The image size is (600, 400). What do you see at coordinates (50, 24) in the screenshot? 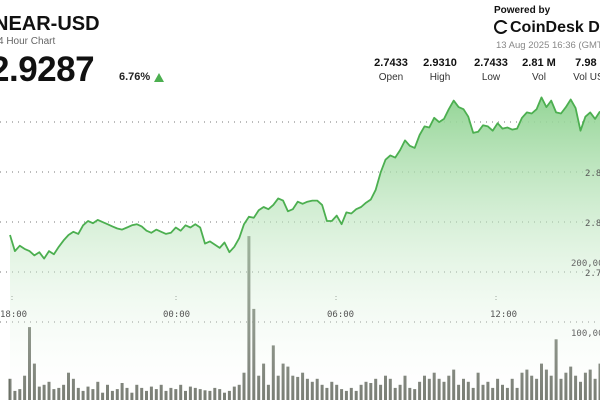
I see `page-title: NEAR-USD` at bounding box center [50, 24].